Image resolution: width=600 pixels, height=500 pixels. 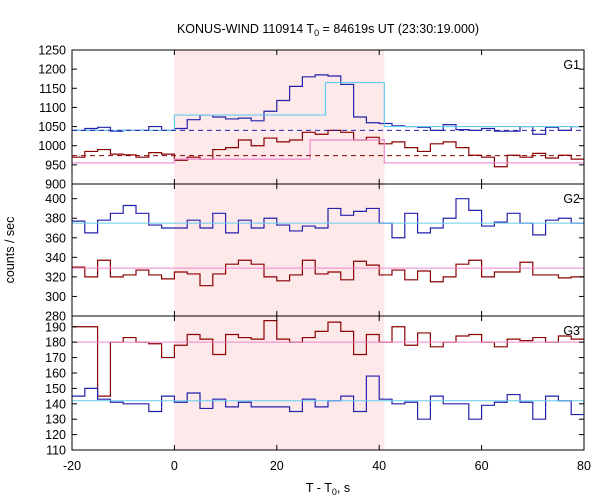 What do you see at coordinates (584, 466) in the screenshot?
I see `x-tick-label: 80` at bounding box center [584, 466].